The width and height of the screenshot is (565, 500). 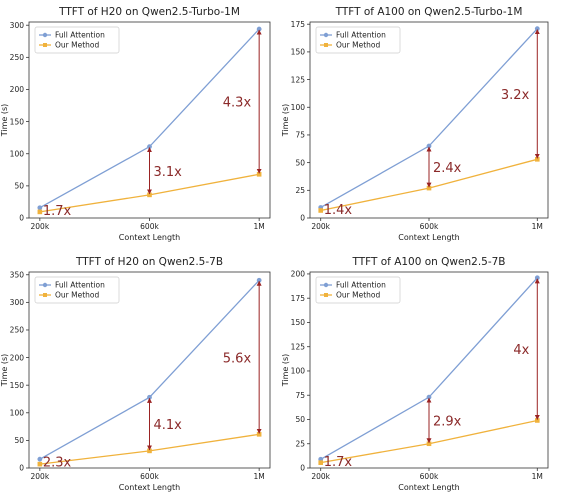 I want to click on y-tick-label: 350, so click(x=17, y=274).